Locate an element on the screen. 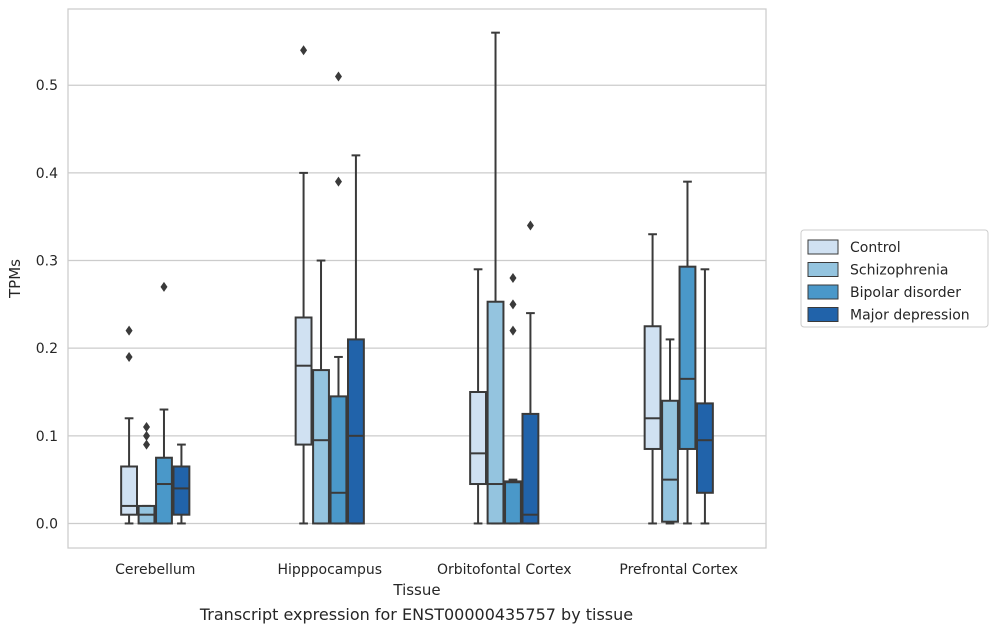 The image size is (997, 634). x-tick-label: Orbitofontal Cortex is located at coordinates (504, 570).